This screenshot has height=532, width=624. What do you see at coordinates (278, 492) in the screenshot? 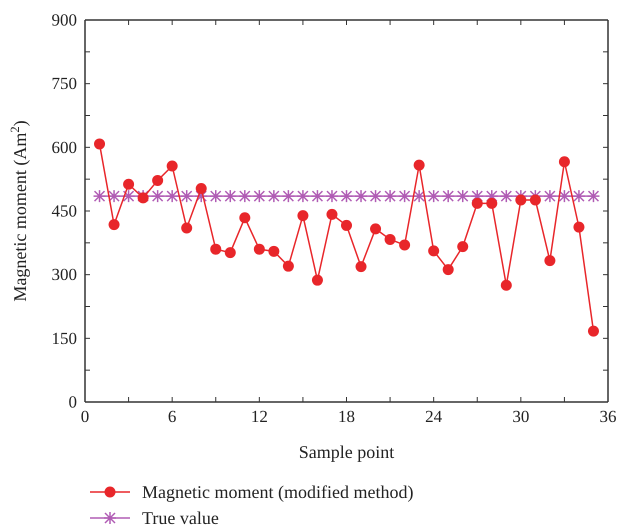
I see `legend-label: Magnetic moment (modified method)` at bounding box center [278, 492].